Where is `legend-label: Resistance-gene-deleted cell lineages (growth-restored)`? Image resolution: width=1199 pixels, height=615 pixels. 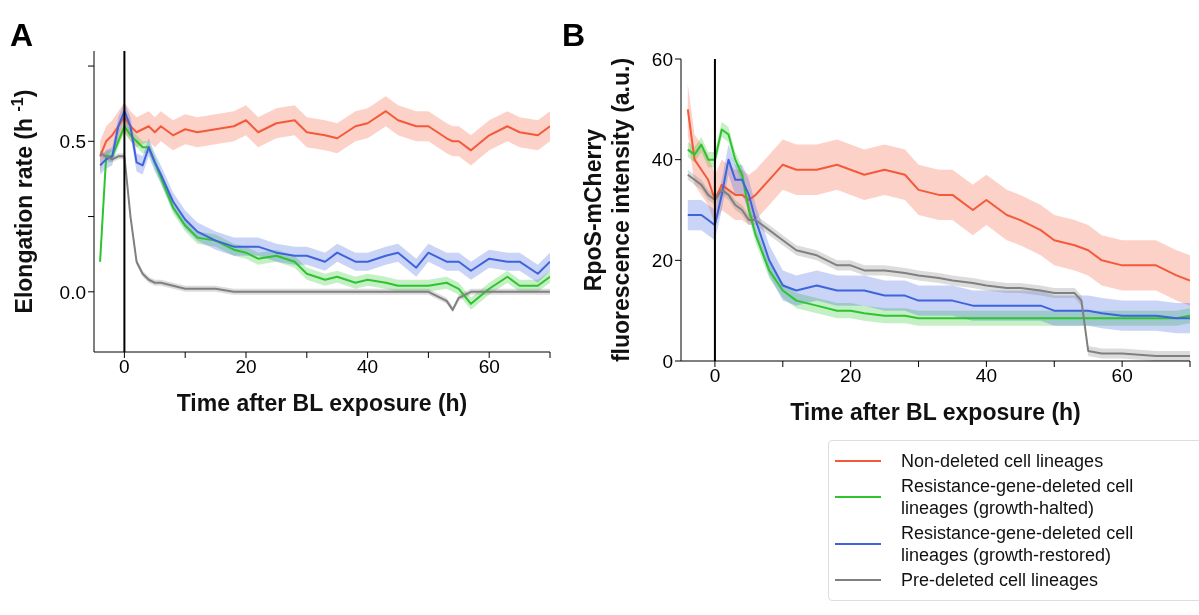 legend-label: Resistance-gene-deleted cell lineages (growth-restored) is located at coordinates (1018, 544).